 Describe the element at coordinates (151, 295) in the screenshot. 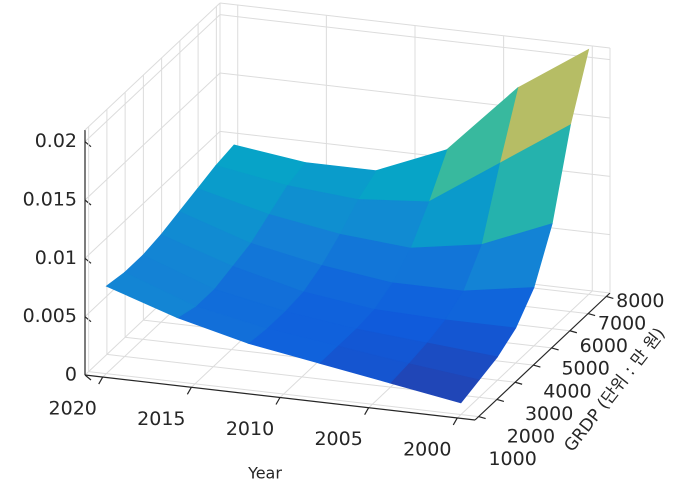

I see `surface-patch` at that location.